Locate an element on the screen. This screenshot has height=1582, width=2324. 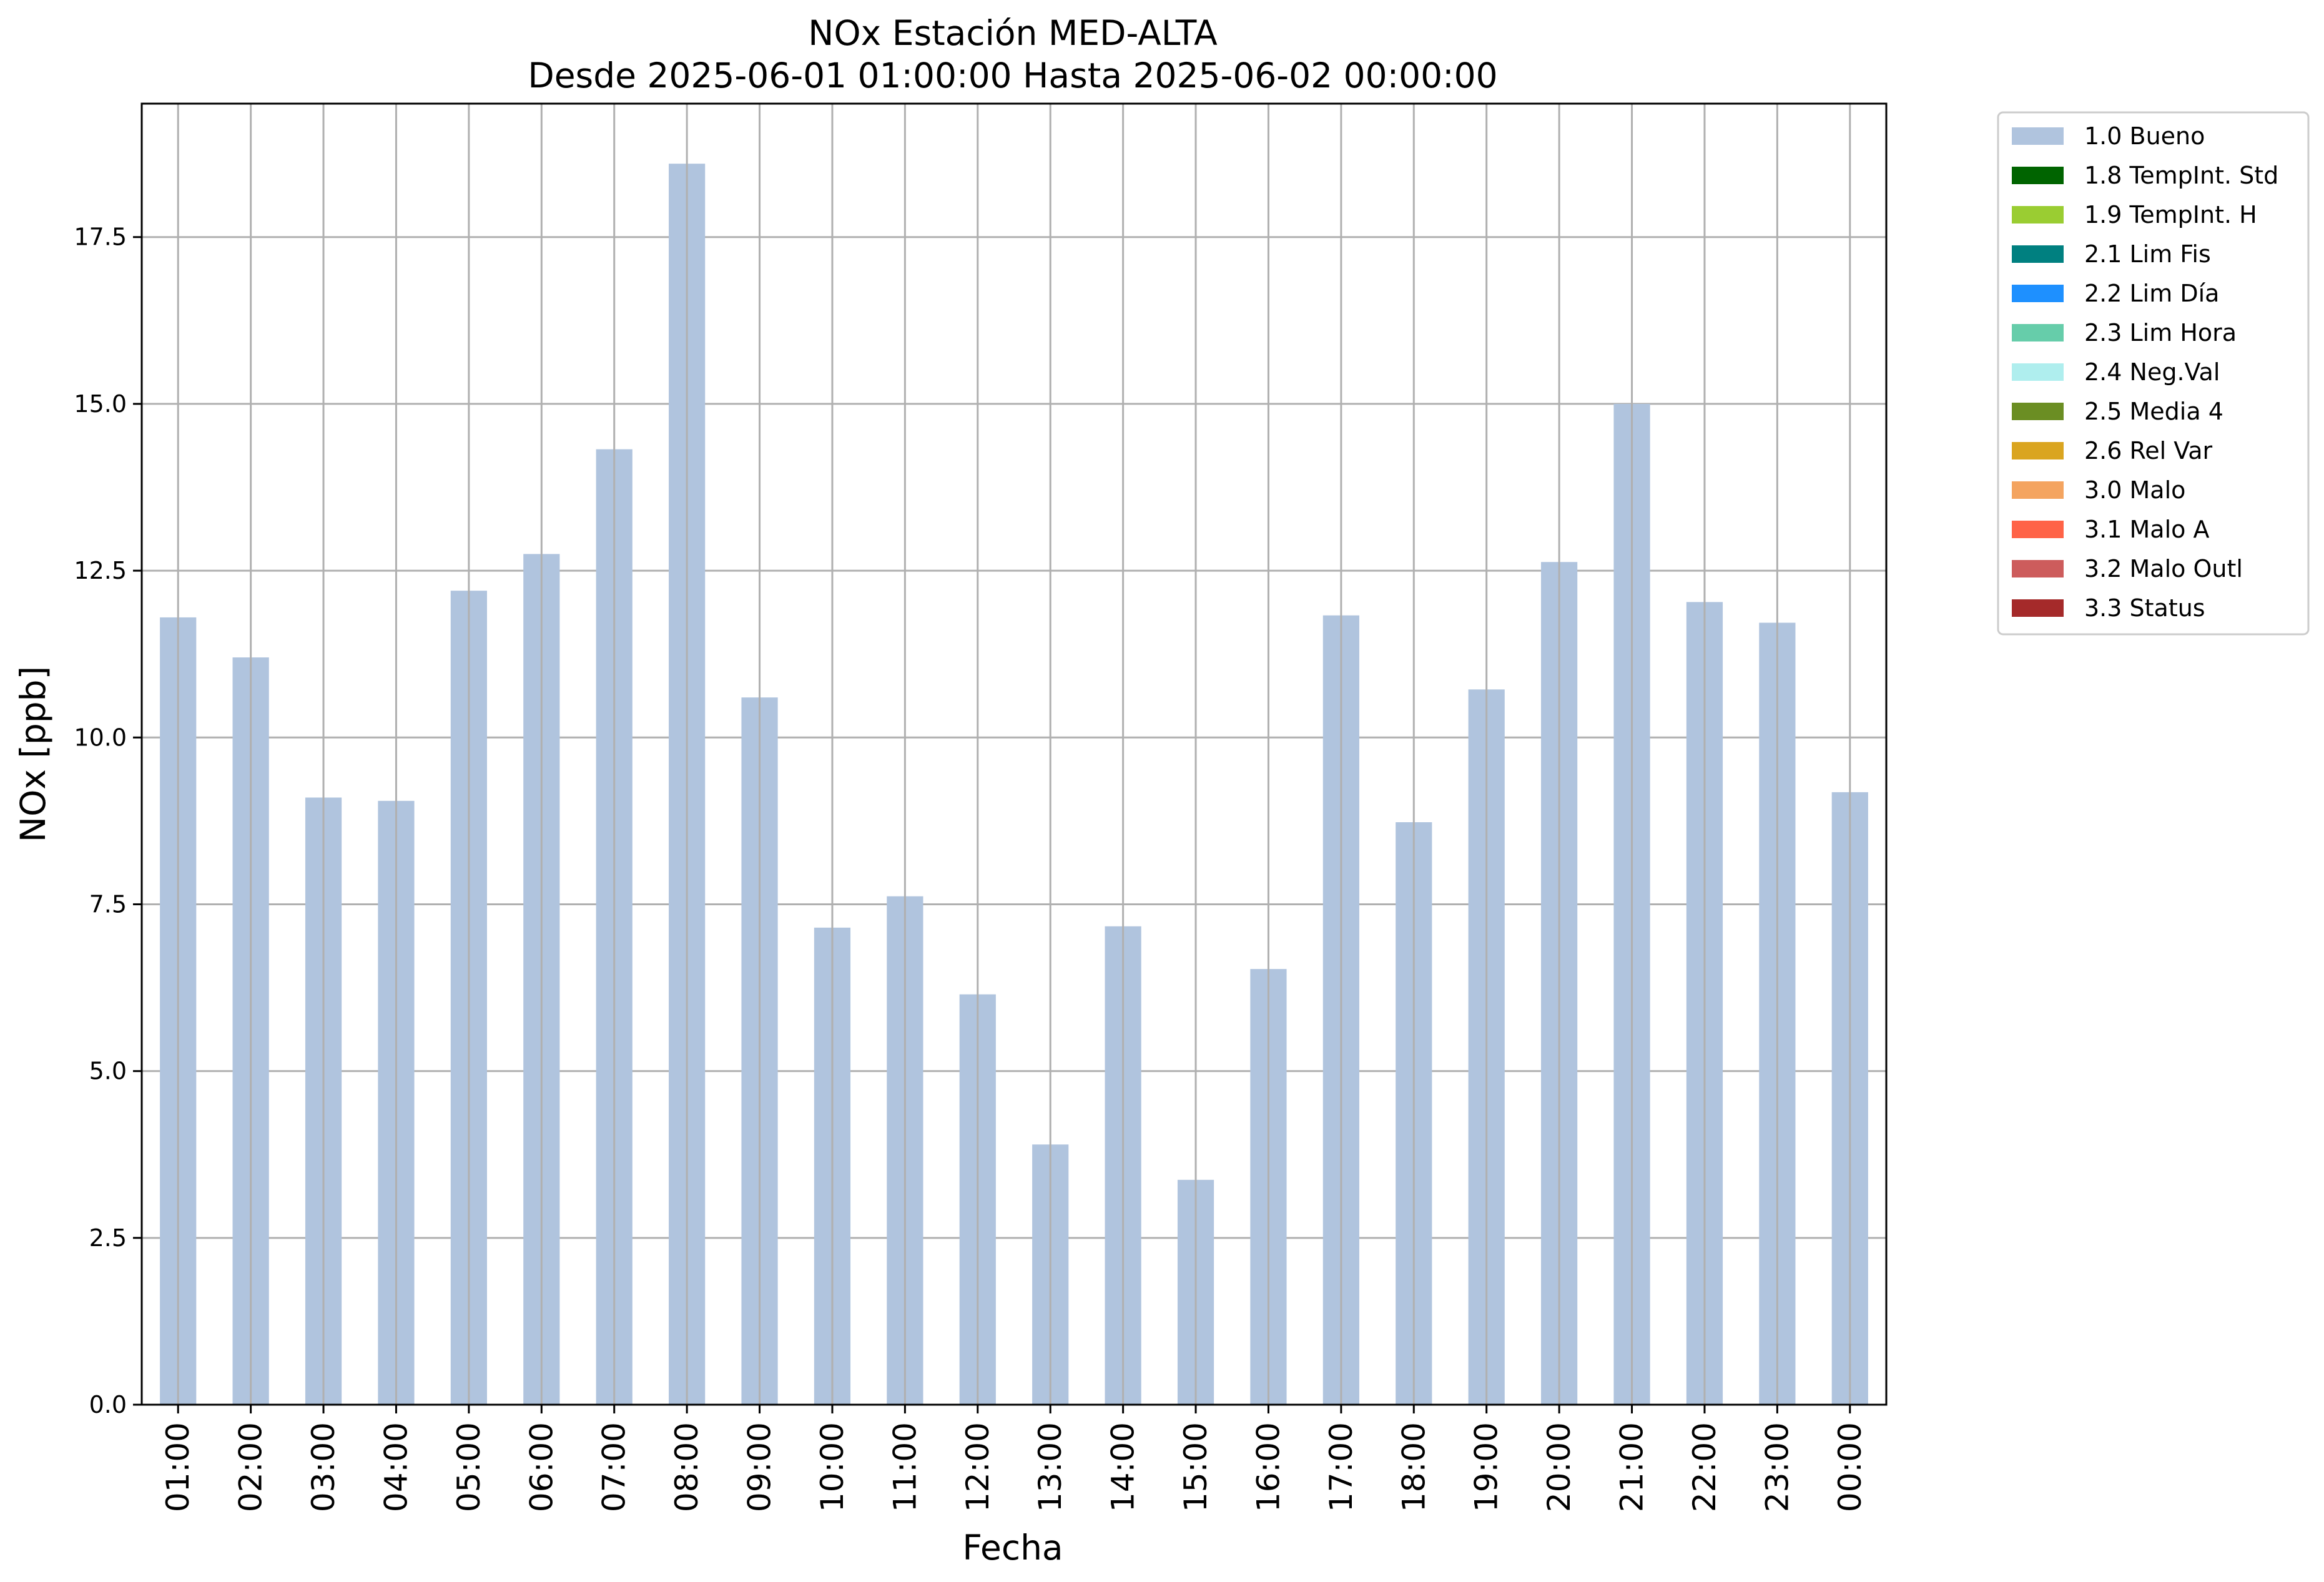
x-tick-label: 08:00 is located at coordinates (687, 1467).